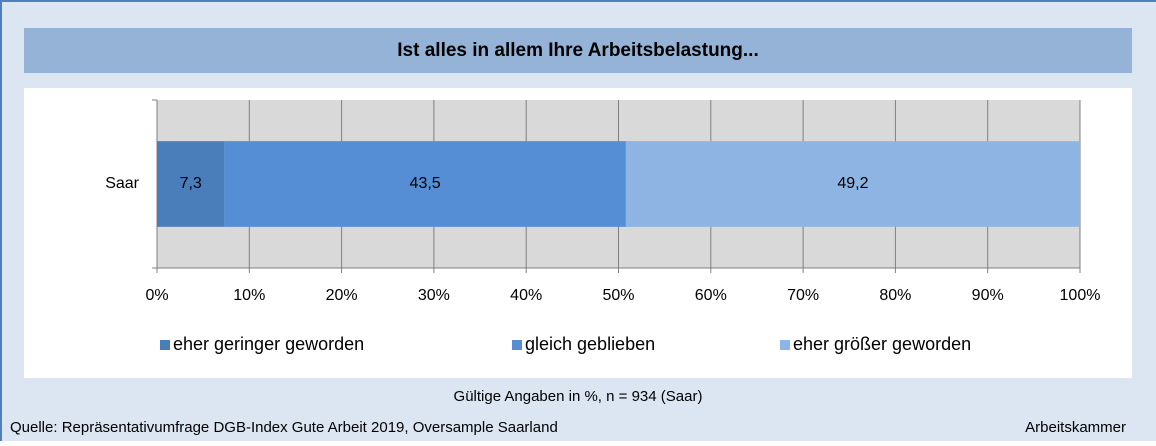  Describe the element at coordinates (249, 295) in the screenshot. I see `x-tick-label: 10%` at that location.